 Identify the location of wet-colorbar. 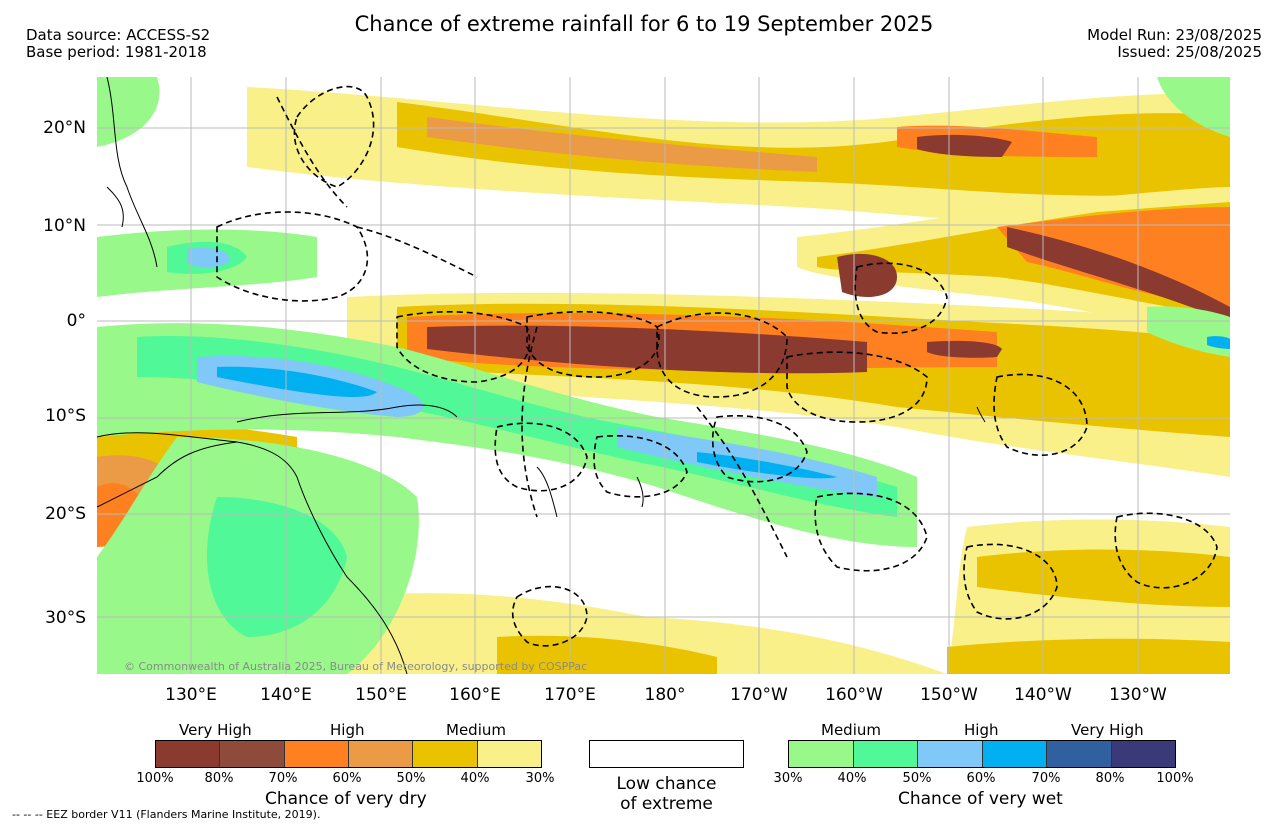
(982, 754).